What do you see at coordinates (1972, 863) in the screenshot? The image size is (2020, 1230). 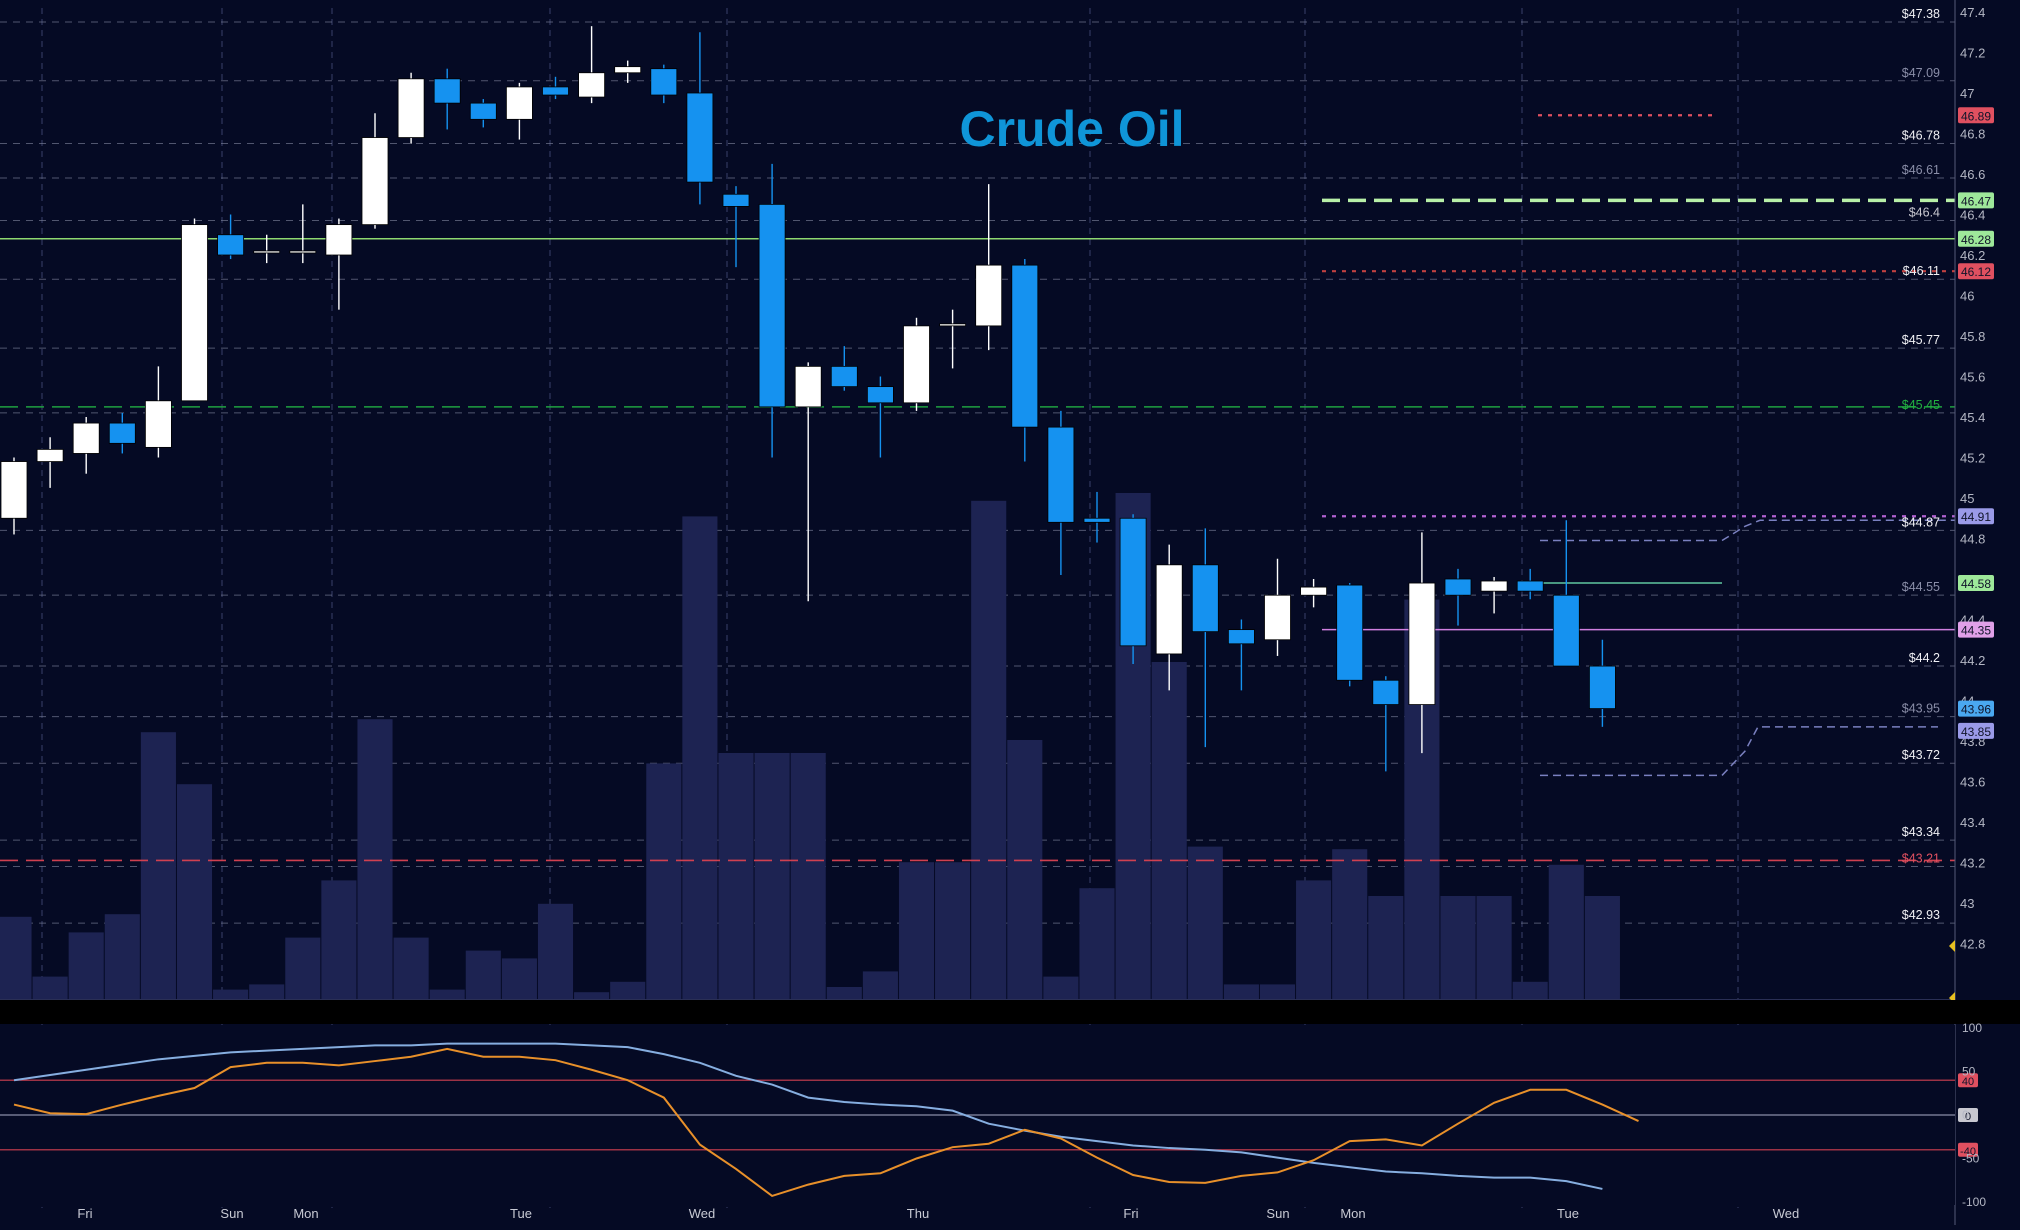 I see `price-tick-label: 43.2` at bounding box center [1972, 863].